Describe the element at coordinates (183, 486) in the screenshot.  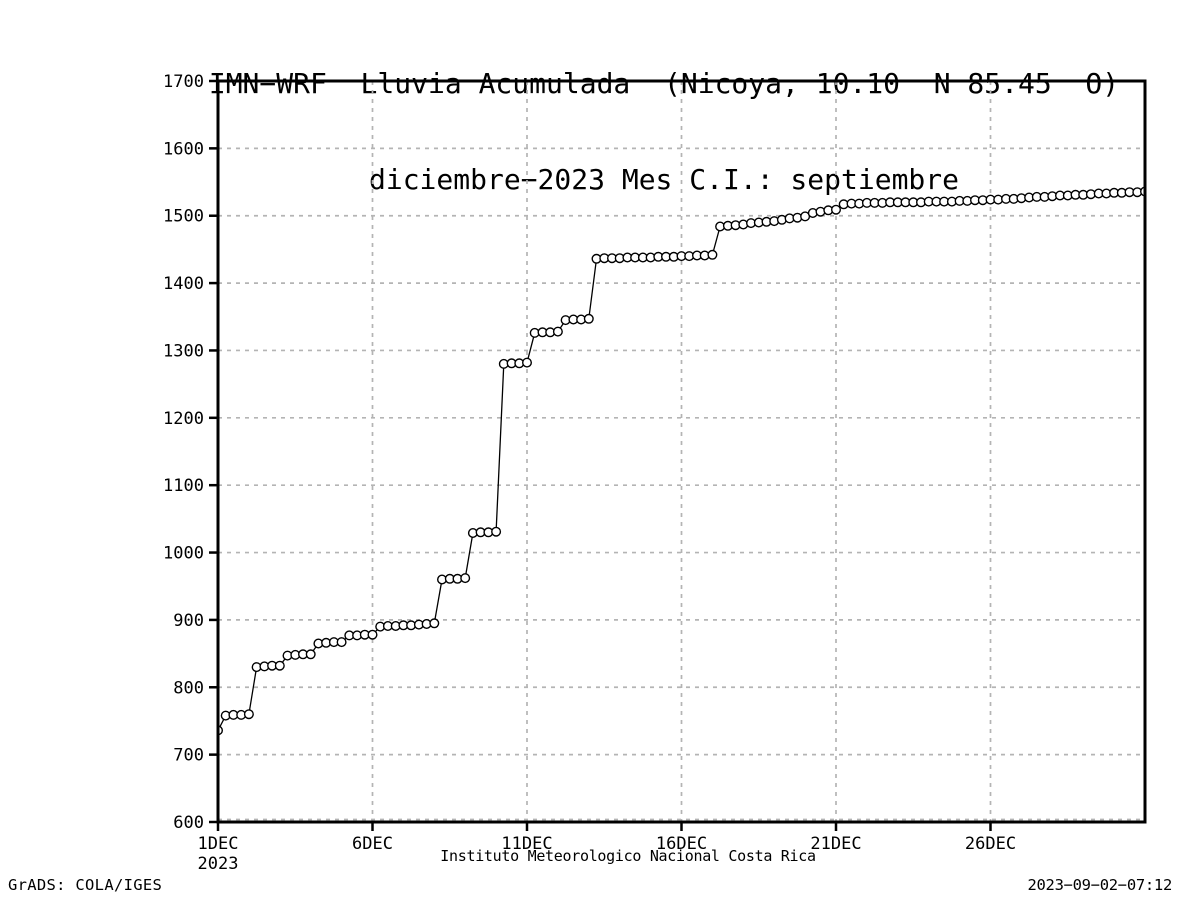
I see `y-tick-label: 1100` at that location.